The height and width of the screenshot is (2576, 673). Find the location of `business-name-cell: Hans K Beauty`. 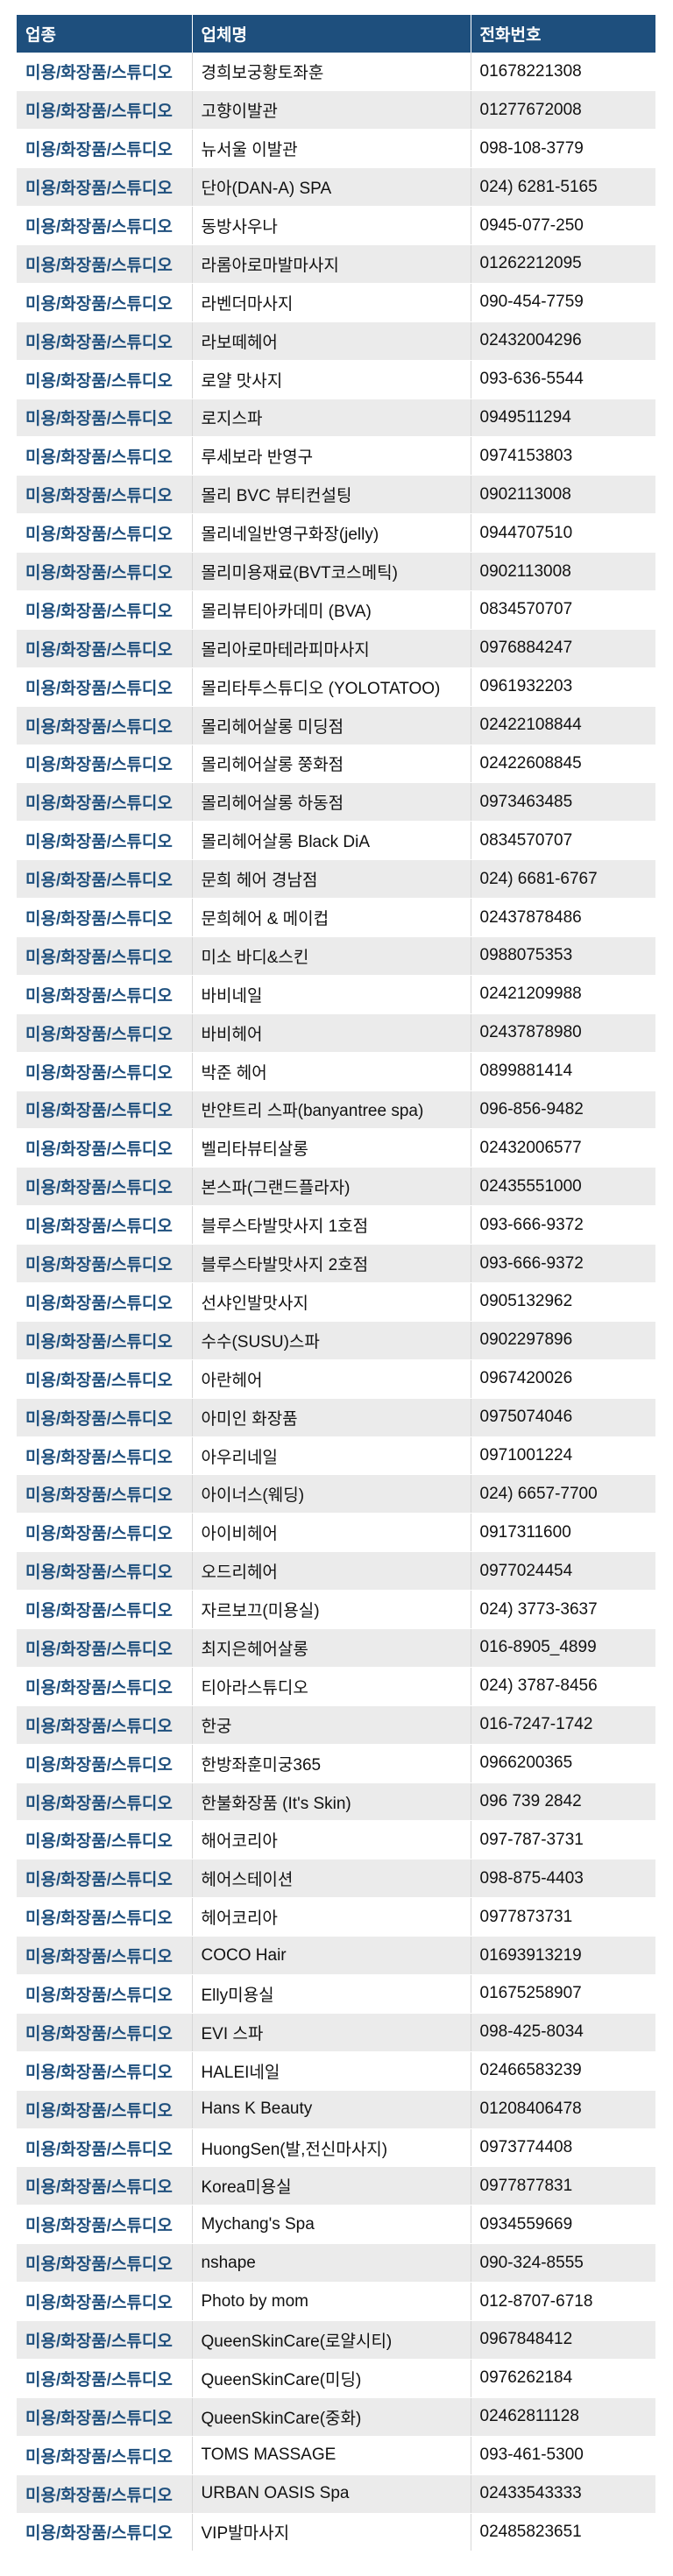

business-name-cell: Hans K Beauty is located at coordinates (331, 2109).